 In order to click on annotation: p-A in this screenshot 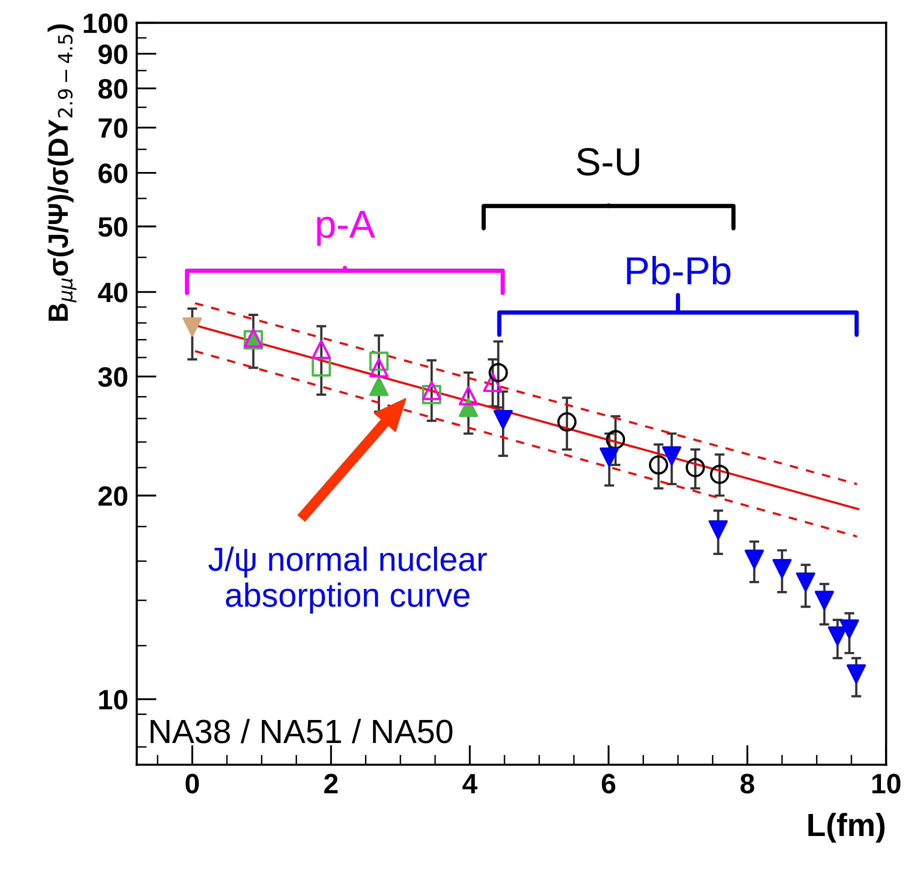, I will do `click(346, 228)`.